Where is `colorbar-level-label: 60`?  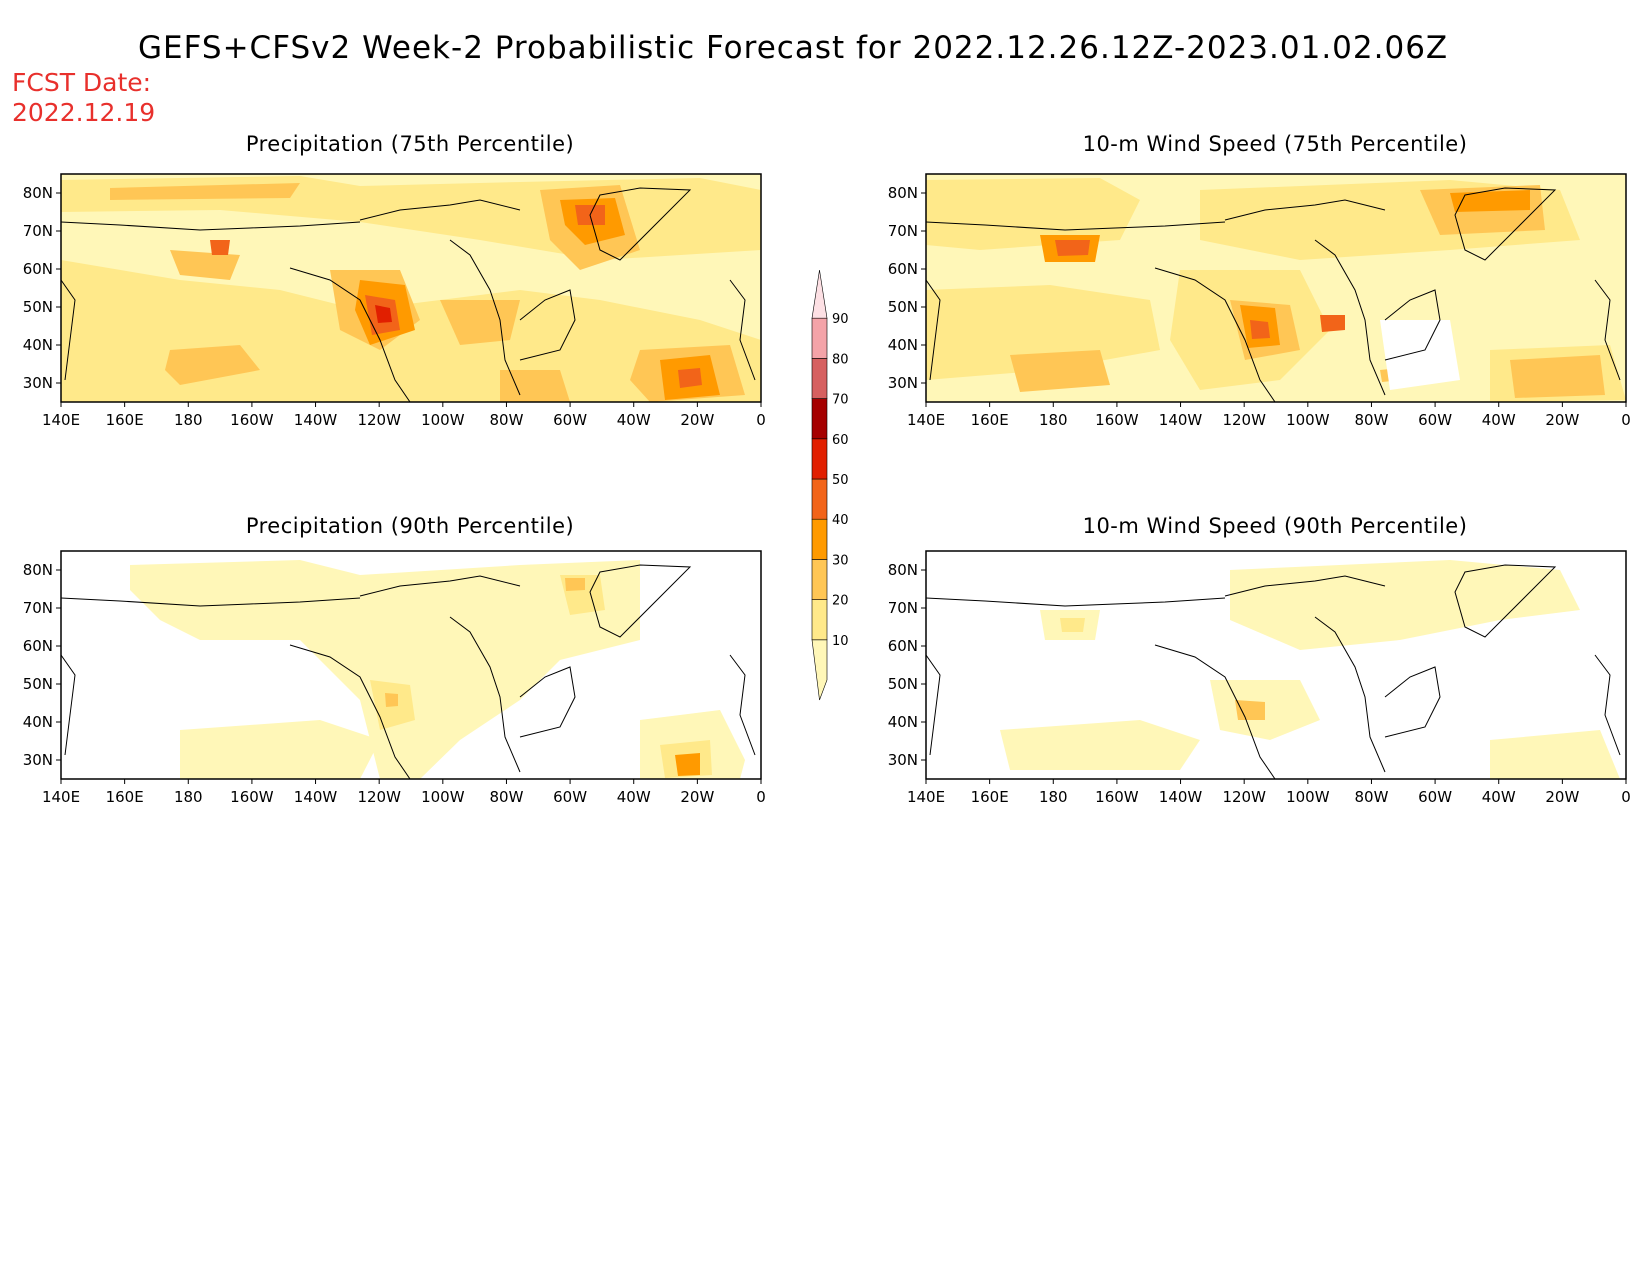 colorbar-level-label: 60 is located at coordinates (840, 440).